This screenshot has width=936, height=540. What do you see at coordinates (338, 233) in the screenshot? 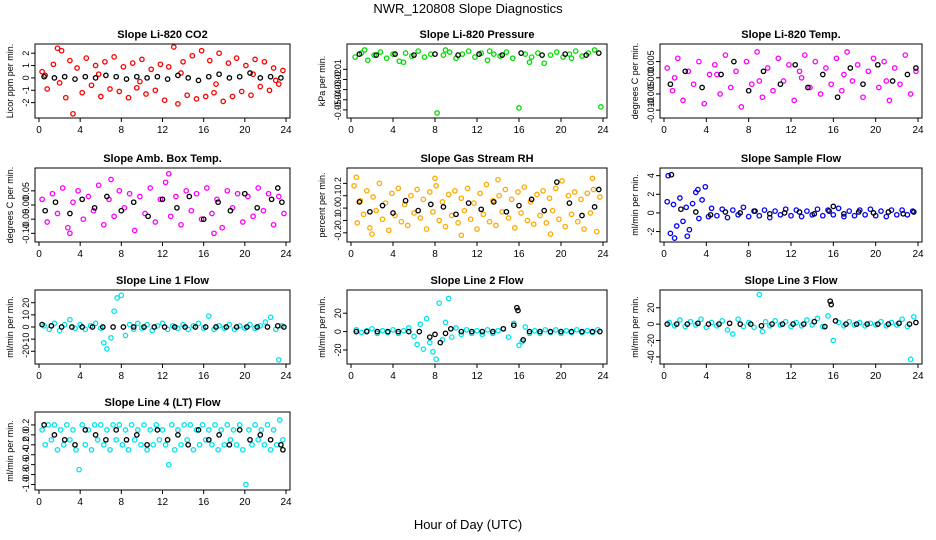
I see `y-tick-label: -0.2` at bounding box center [338, 233].